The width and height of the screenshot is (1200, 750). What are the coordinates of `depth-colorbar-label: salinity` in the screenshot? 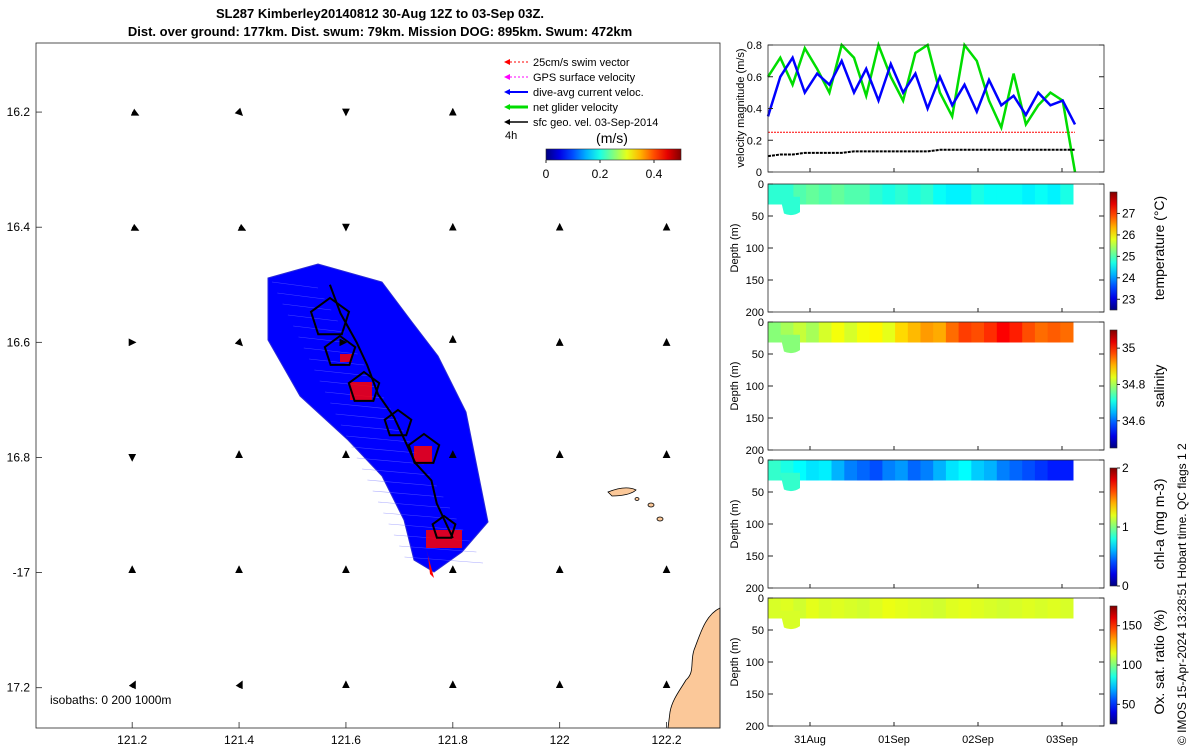 It's located at (1159, 386).